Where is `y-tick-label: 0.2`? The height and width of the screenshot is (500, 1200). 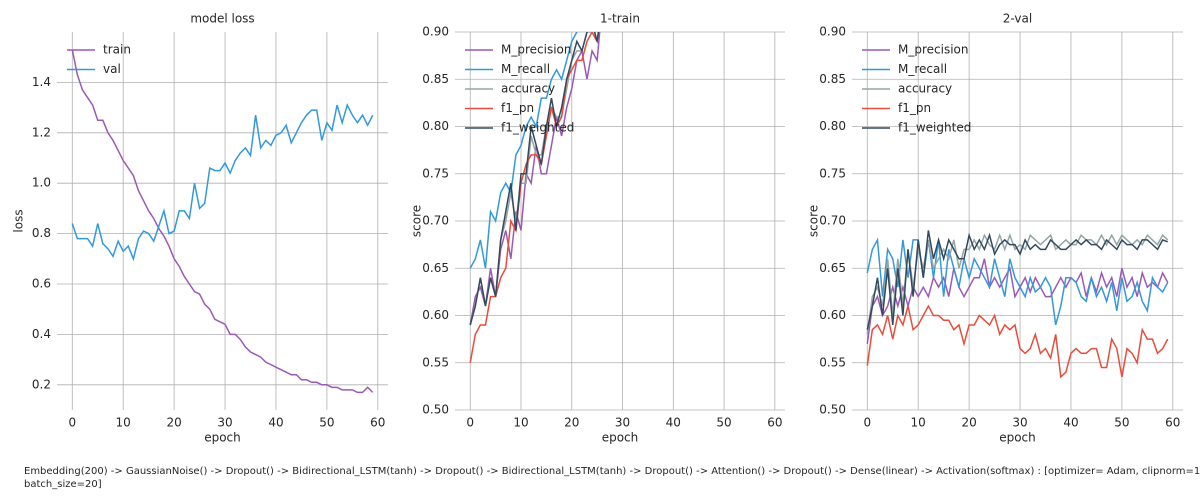
y-tick-label: 0.2 is located at coordinates (41, 384).